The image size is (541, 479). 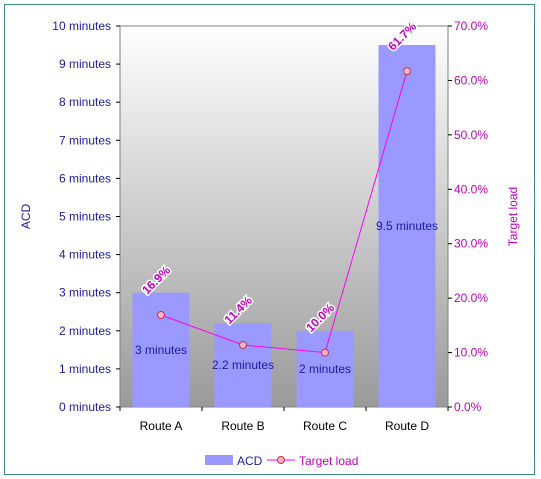 What do you see at coordinates (85, 102) in the screenshot?
I see `y-tick-label: 8 minutes` at bounding box center [85, 102].